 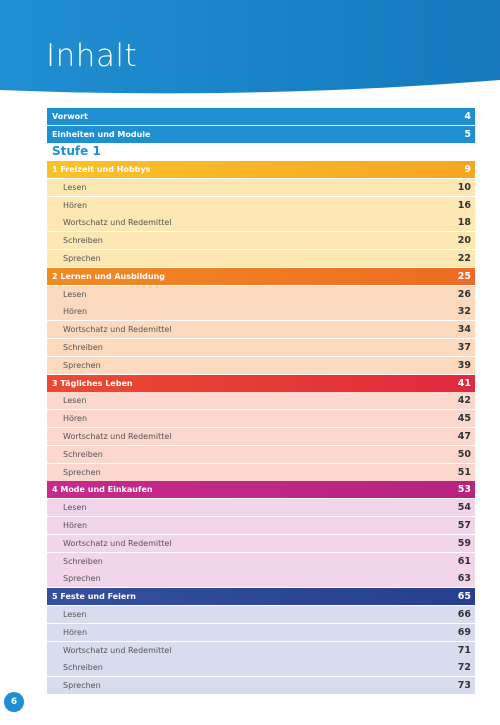 I want to click on entry-page: 20, so click(x=464, y=241).